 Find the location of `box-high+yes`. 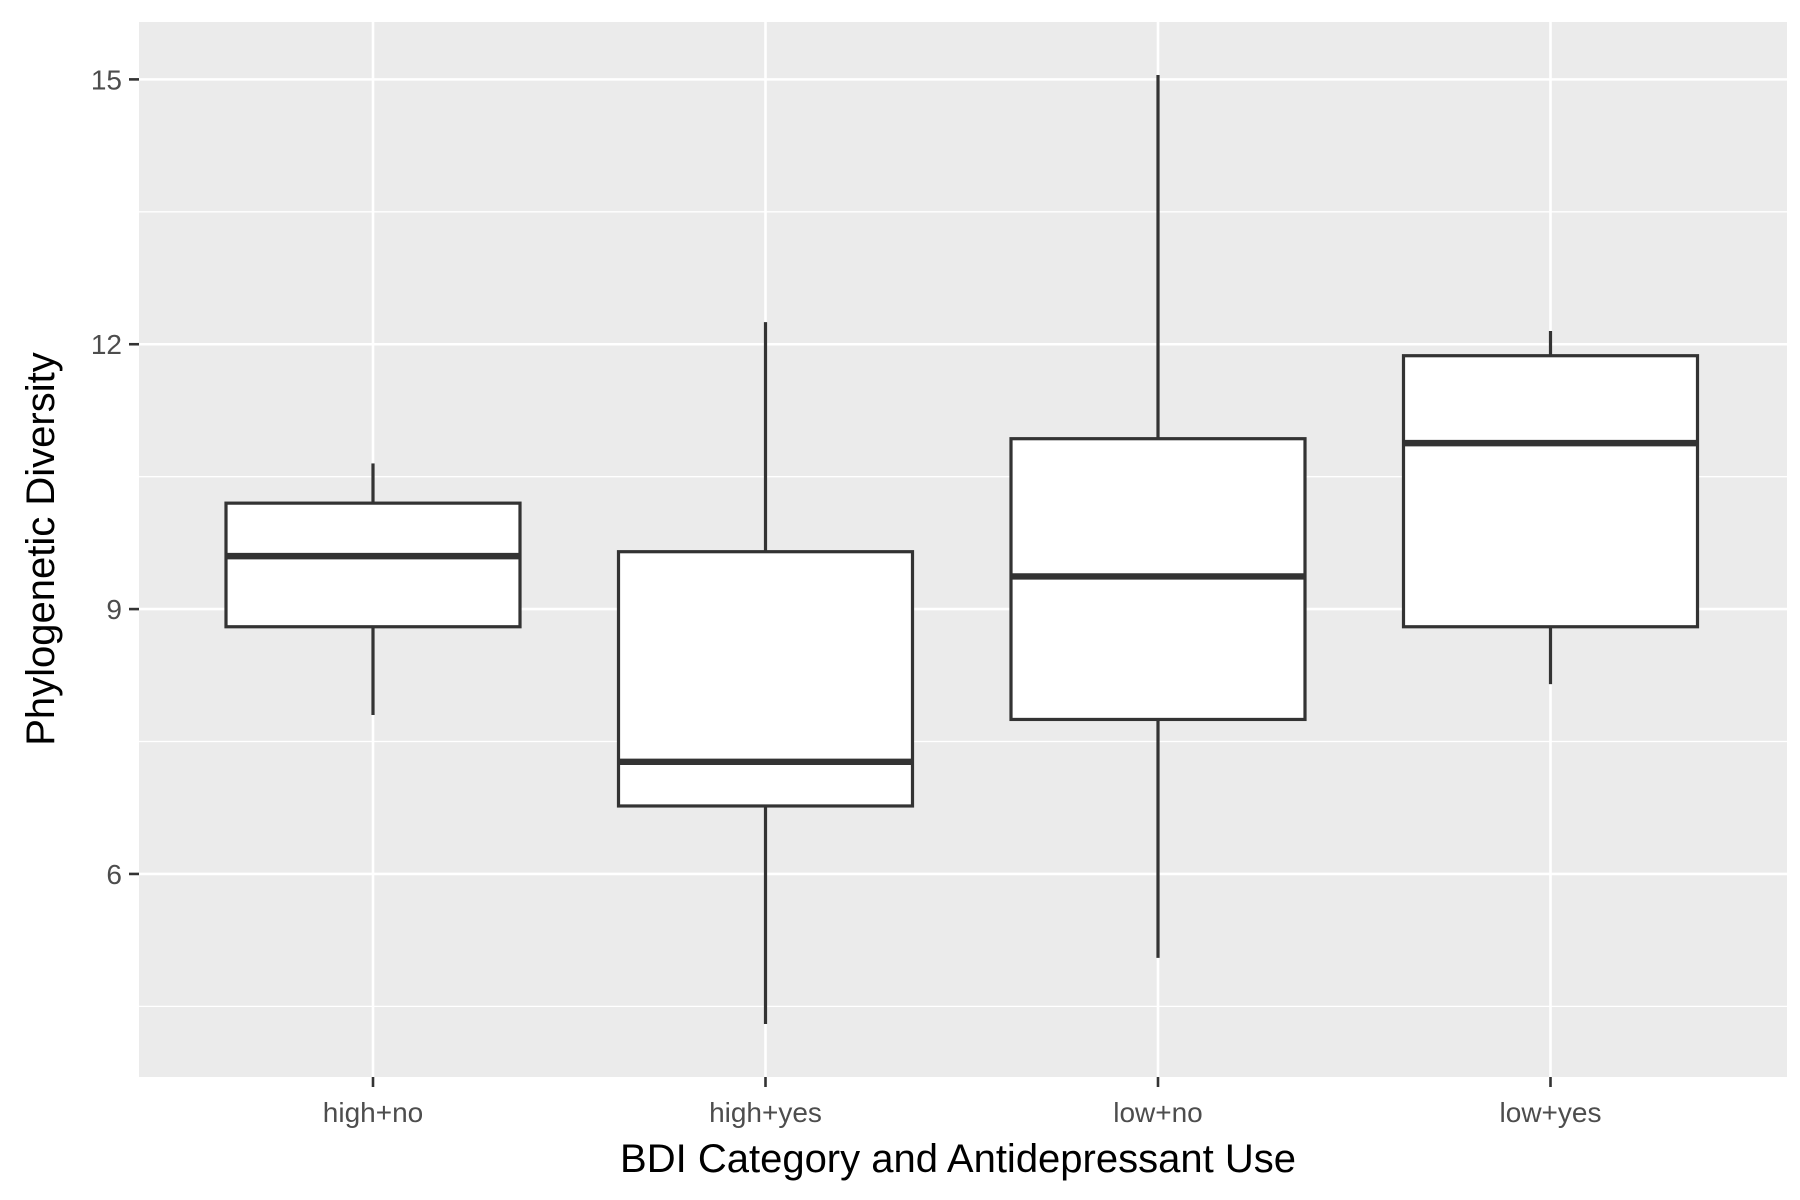

box-high+yes is located at coordinates (765, 673).